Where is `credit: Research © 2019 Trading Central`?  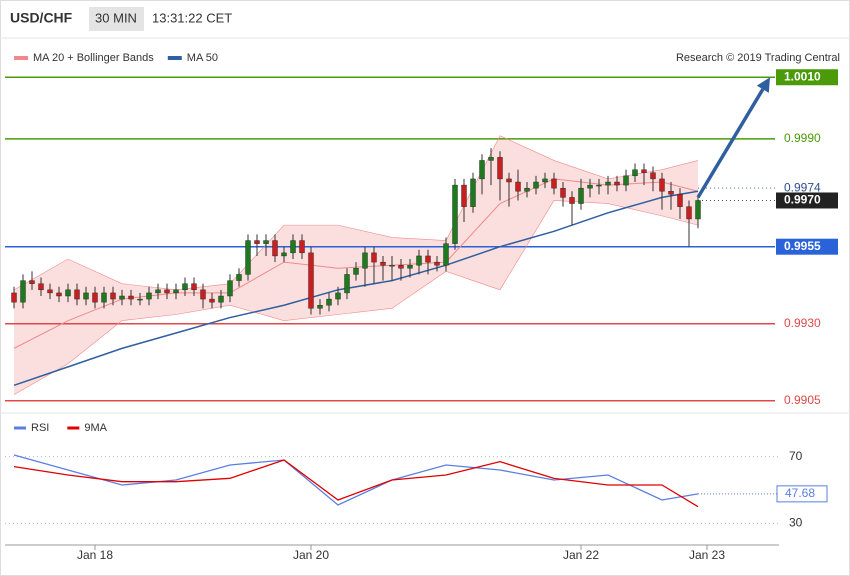 credit: Research © 2019 Trading Central is located at coordinates (758, 58).